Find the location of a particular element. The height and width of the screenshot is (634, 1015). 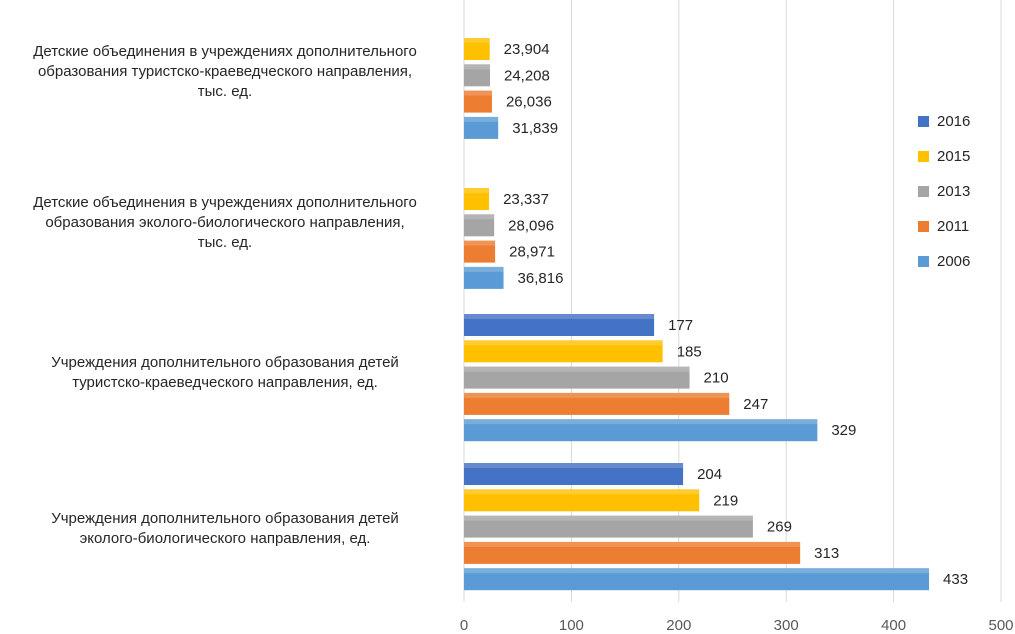

data-label: 31,839 is located at coordinates (535, 128).